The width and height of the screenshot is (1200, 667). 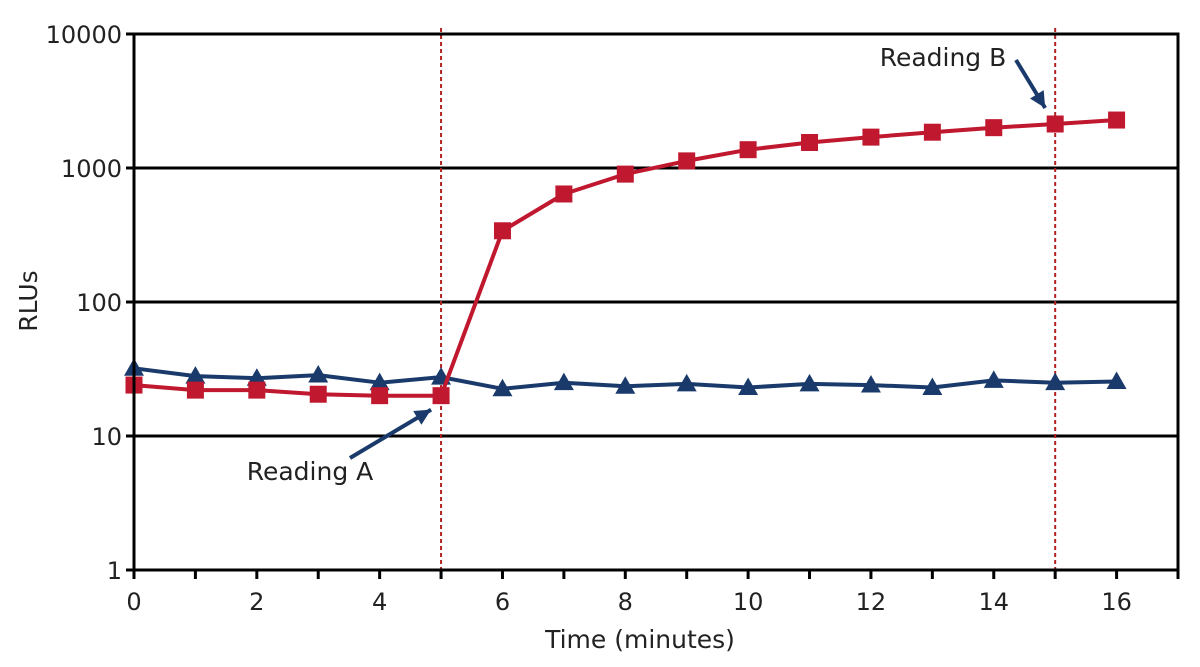 What do you see at coordinates (1030, 84) in the screenshot?
I see `annotation-arrow-b` at bounding box center [1030, 84].